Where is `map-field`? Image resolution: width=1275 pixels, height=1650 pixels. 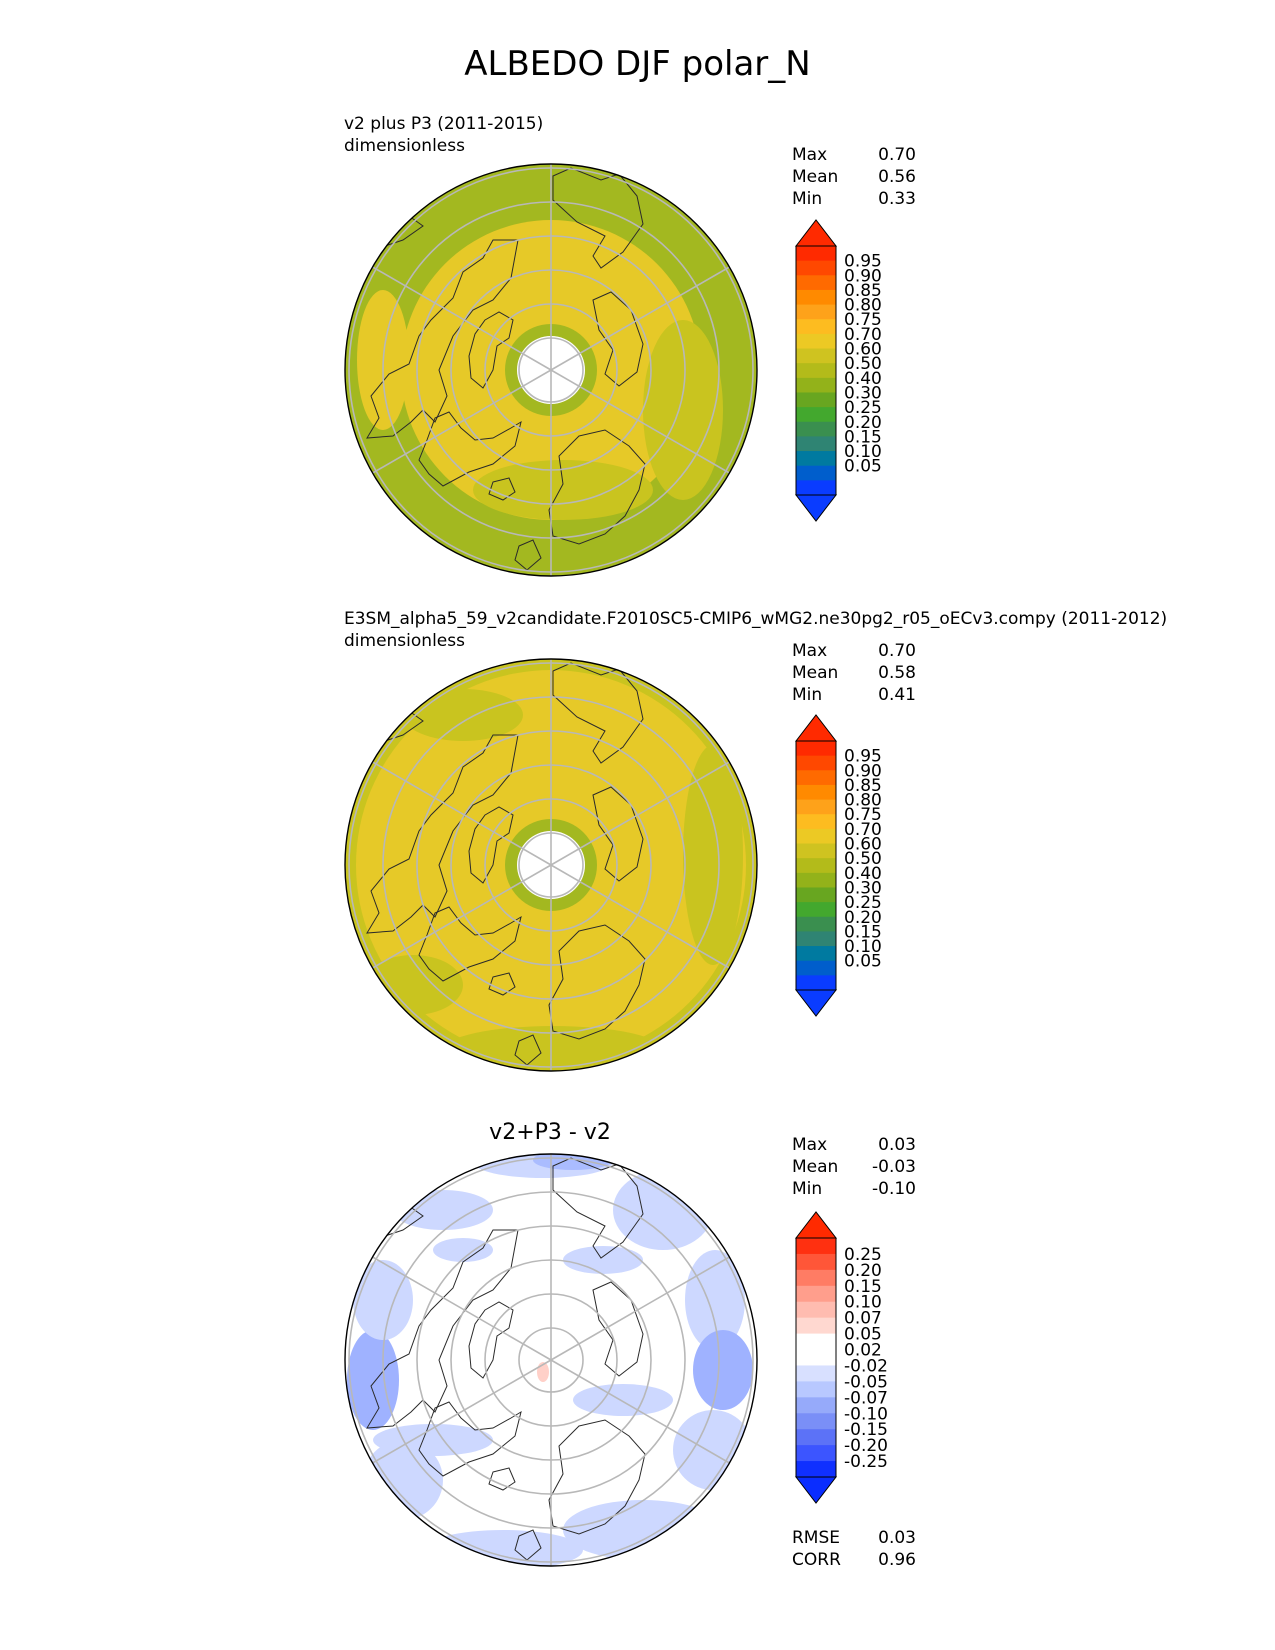
map-field is located at coordinates (551, 370).